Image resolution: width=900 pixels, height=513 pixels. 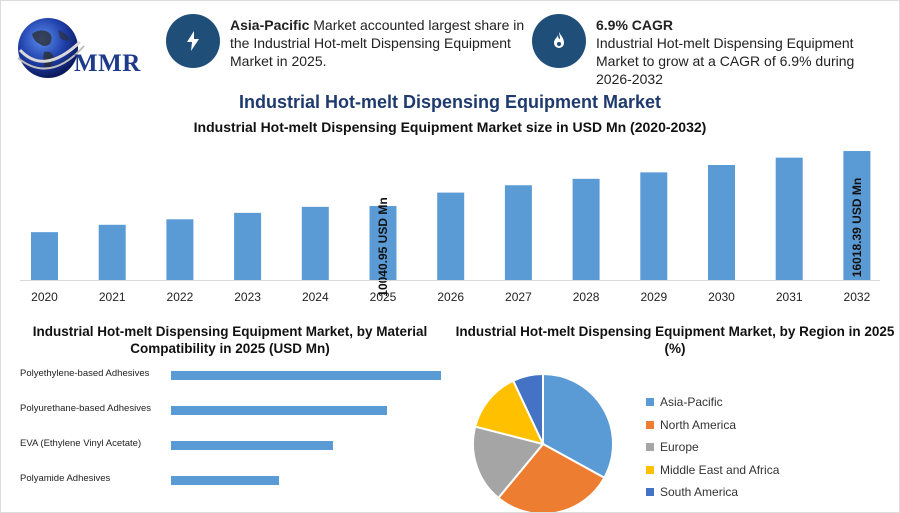 What do you see at coordinates (51, 48) in the screenshot?
I see `globe-icon` at bounding box center [51, 48].